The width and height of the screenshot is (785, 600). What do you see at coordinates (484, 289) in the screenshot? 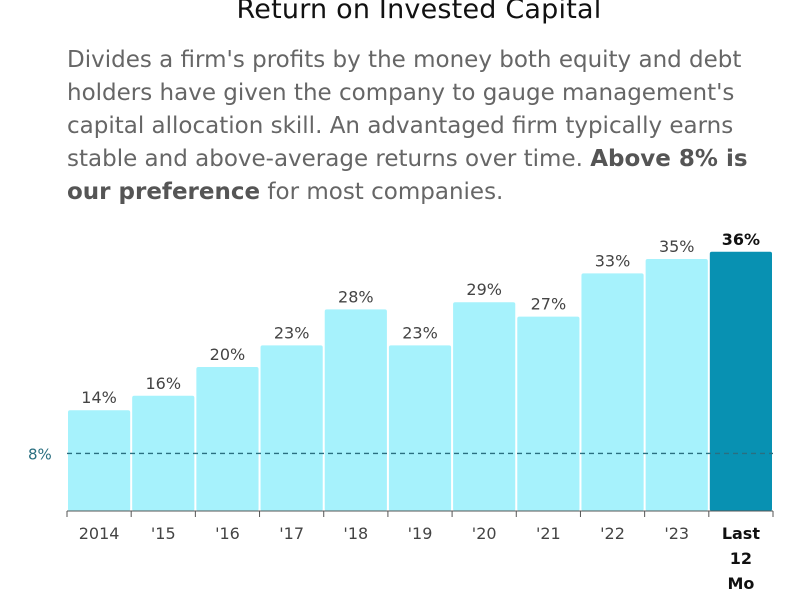
I see `bar-value-label-6: 29%` at bounding box center [484, 289].